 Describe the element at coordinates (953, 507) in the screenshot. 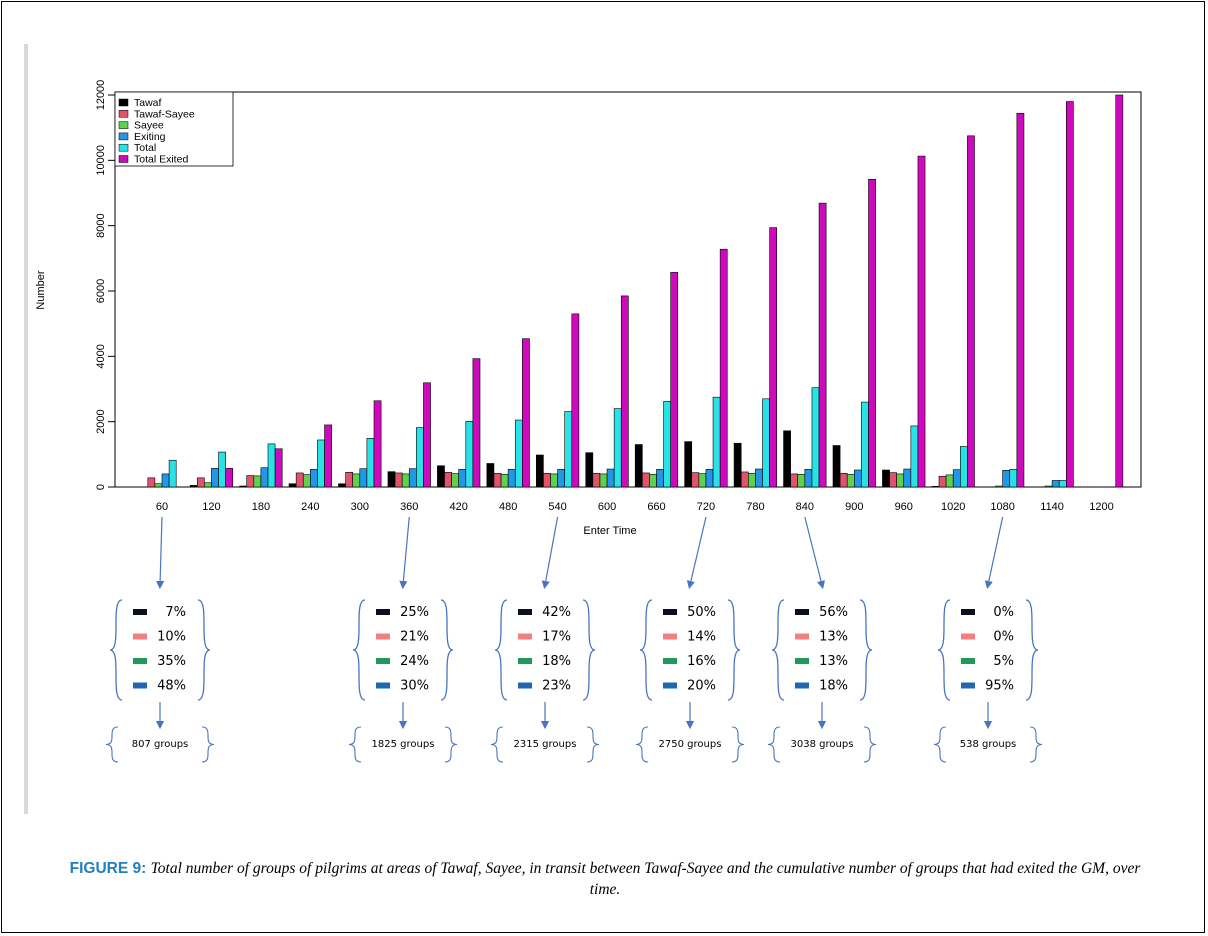

I see `x-tick-label: 1020` at that location.